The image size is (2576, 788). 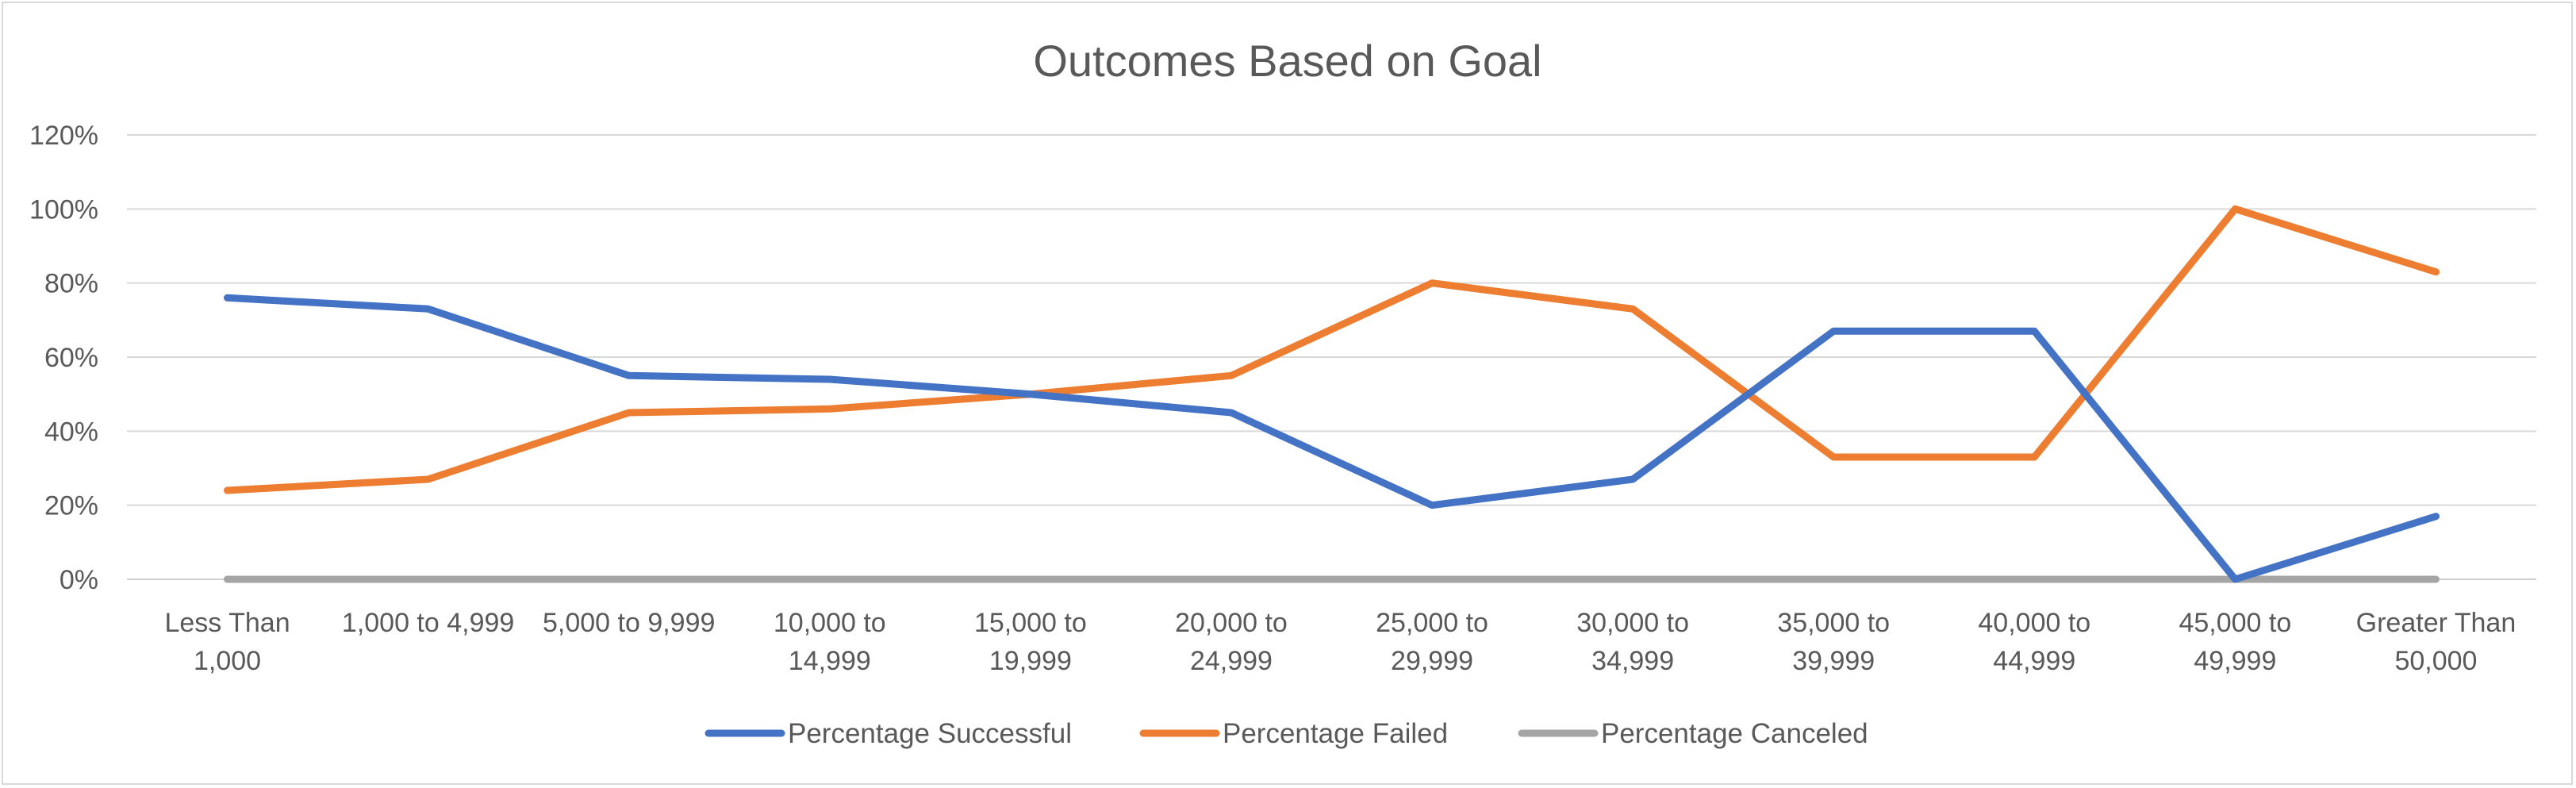 I want to click on x-tick-label: 35,000 to 39,999, so click(x=1833, y=642).